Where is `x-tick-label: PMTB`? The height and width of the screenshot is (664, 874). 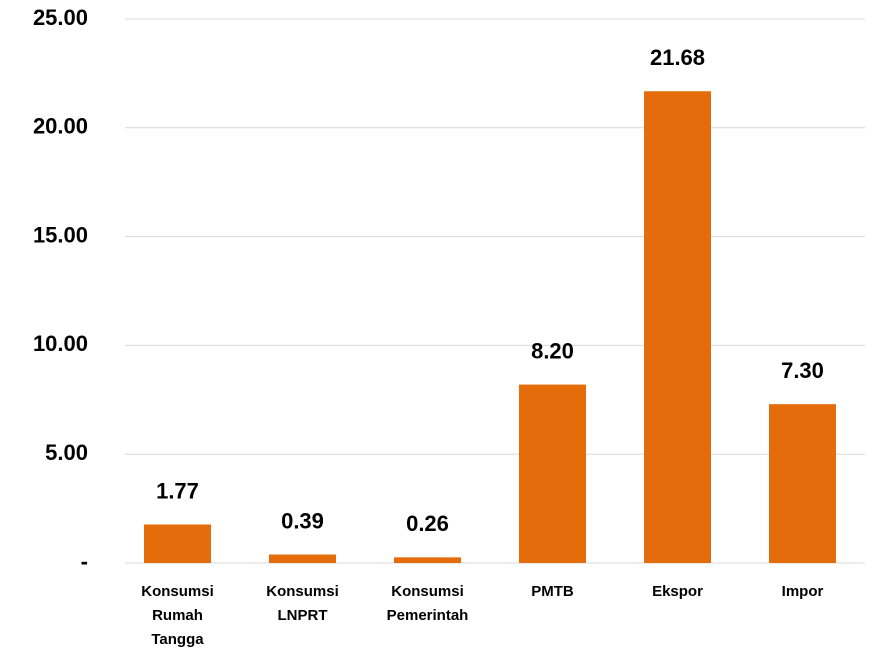 x-tick-label: PMTB is located at coordinates (552, 591).